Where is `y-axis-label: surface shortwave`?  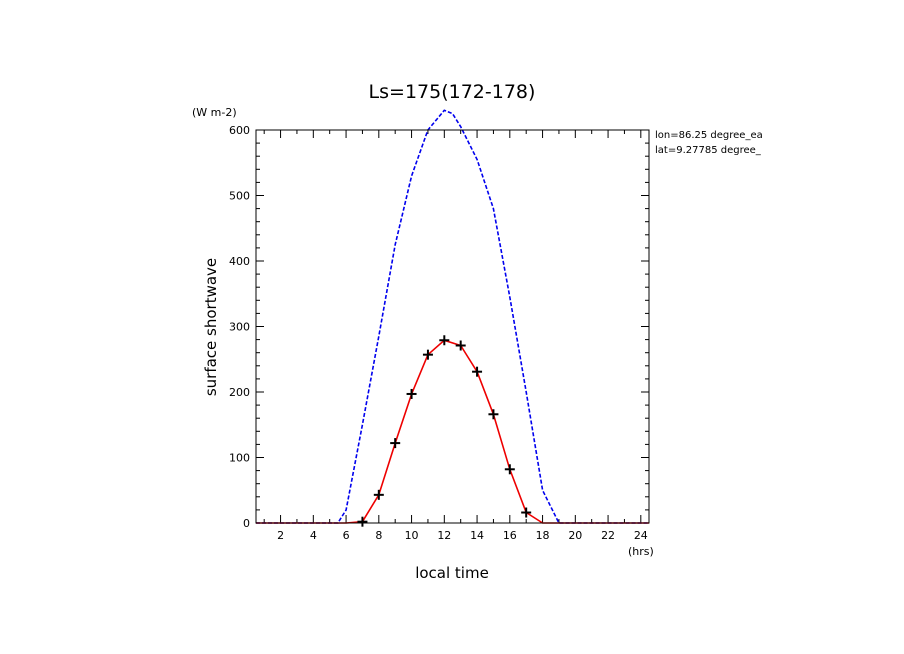
y-axis-label: surface shortwave is located at coordinates (211, 327).